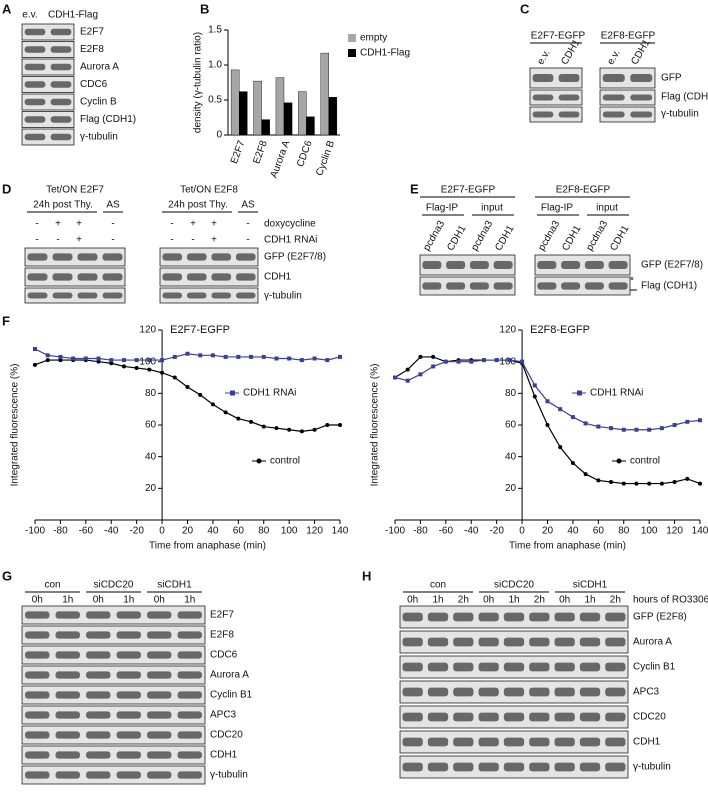 The image size is (708, 792). What do you see at coordinates (672, 265) in the screenshot?
I see `label: GFP (E2F7/8)` at bounding box center [672, 265].